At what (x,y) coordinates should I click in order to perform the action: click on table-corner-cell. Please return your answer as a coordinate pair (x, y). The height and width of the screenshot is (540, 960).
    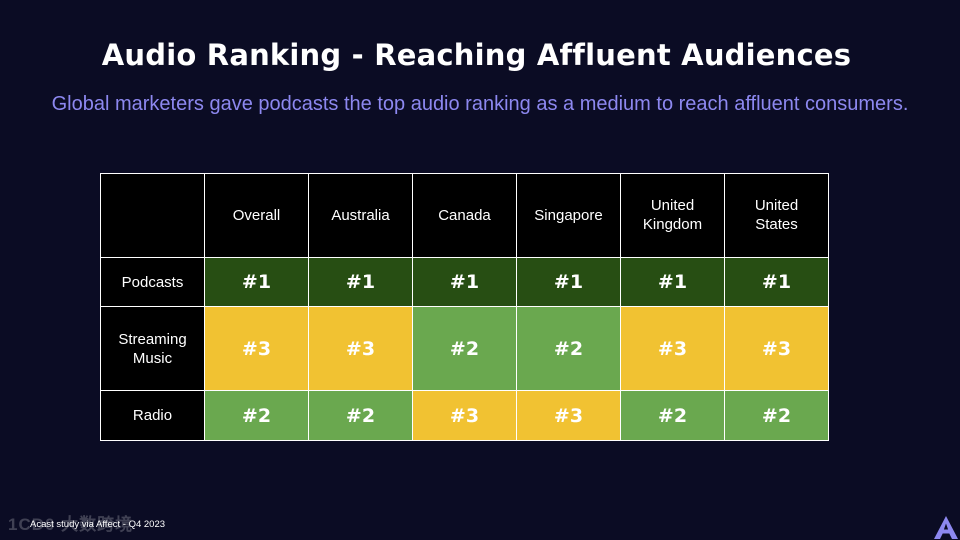
    Looking at the image, I should click on (152, 215).